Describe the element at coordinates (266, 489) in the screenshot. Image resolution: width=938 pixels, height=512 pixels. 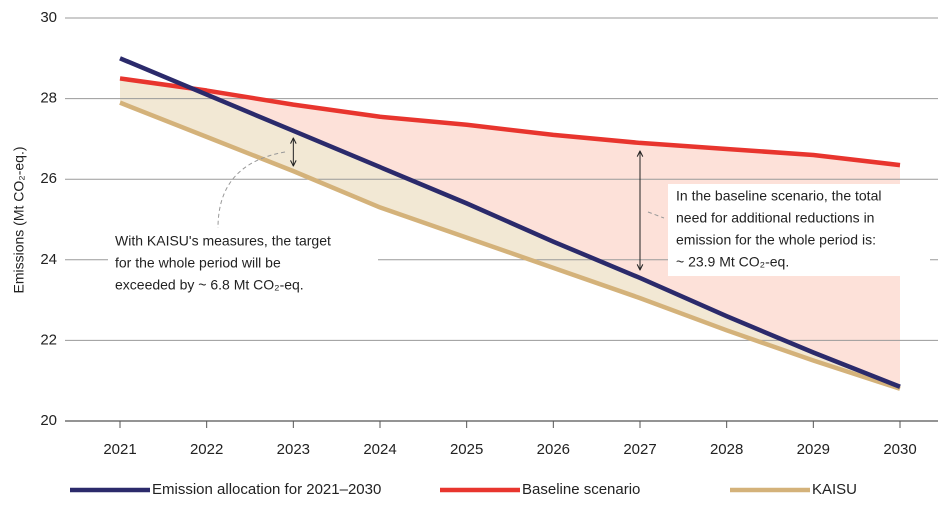
I see `legend-label: Emission allocation for 2021–2030` at that location.